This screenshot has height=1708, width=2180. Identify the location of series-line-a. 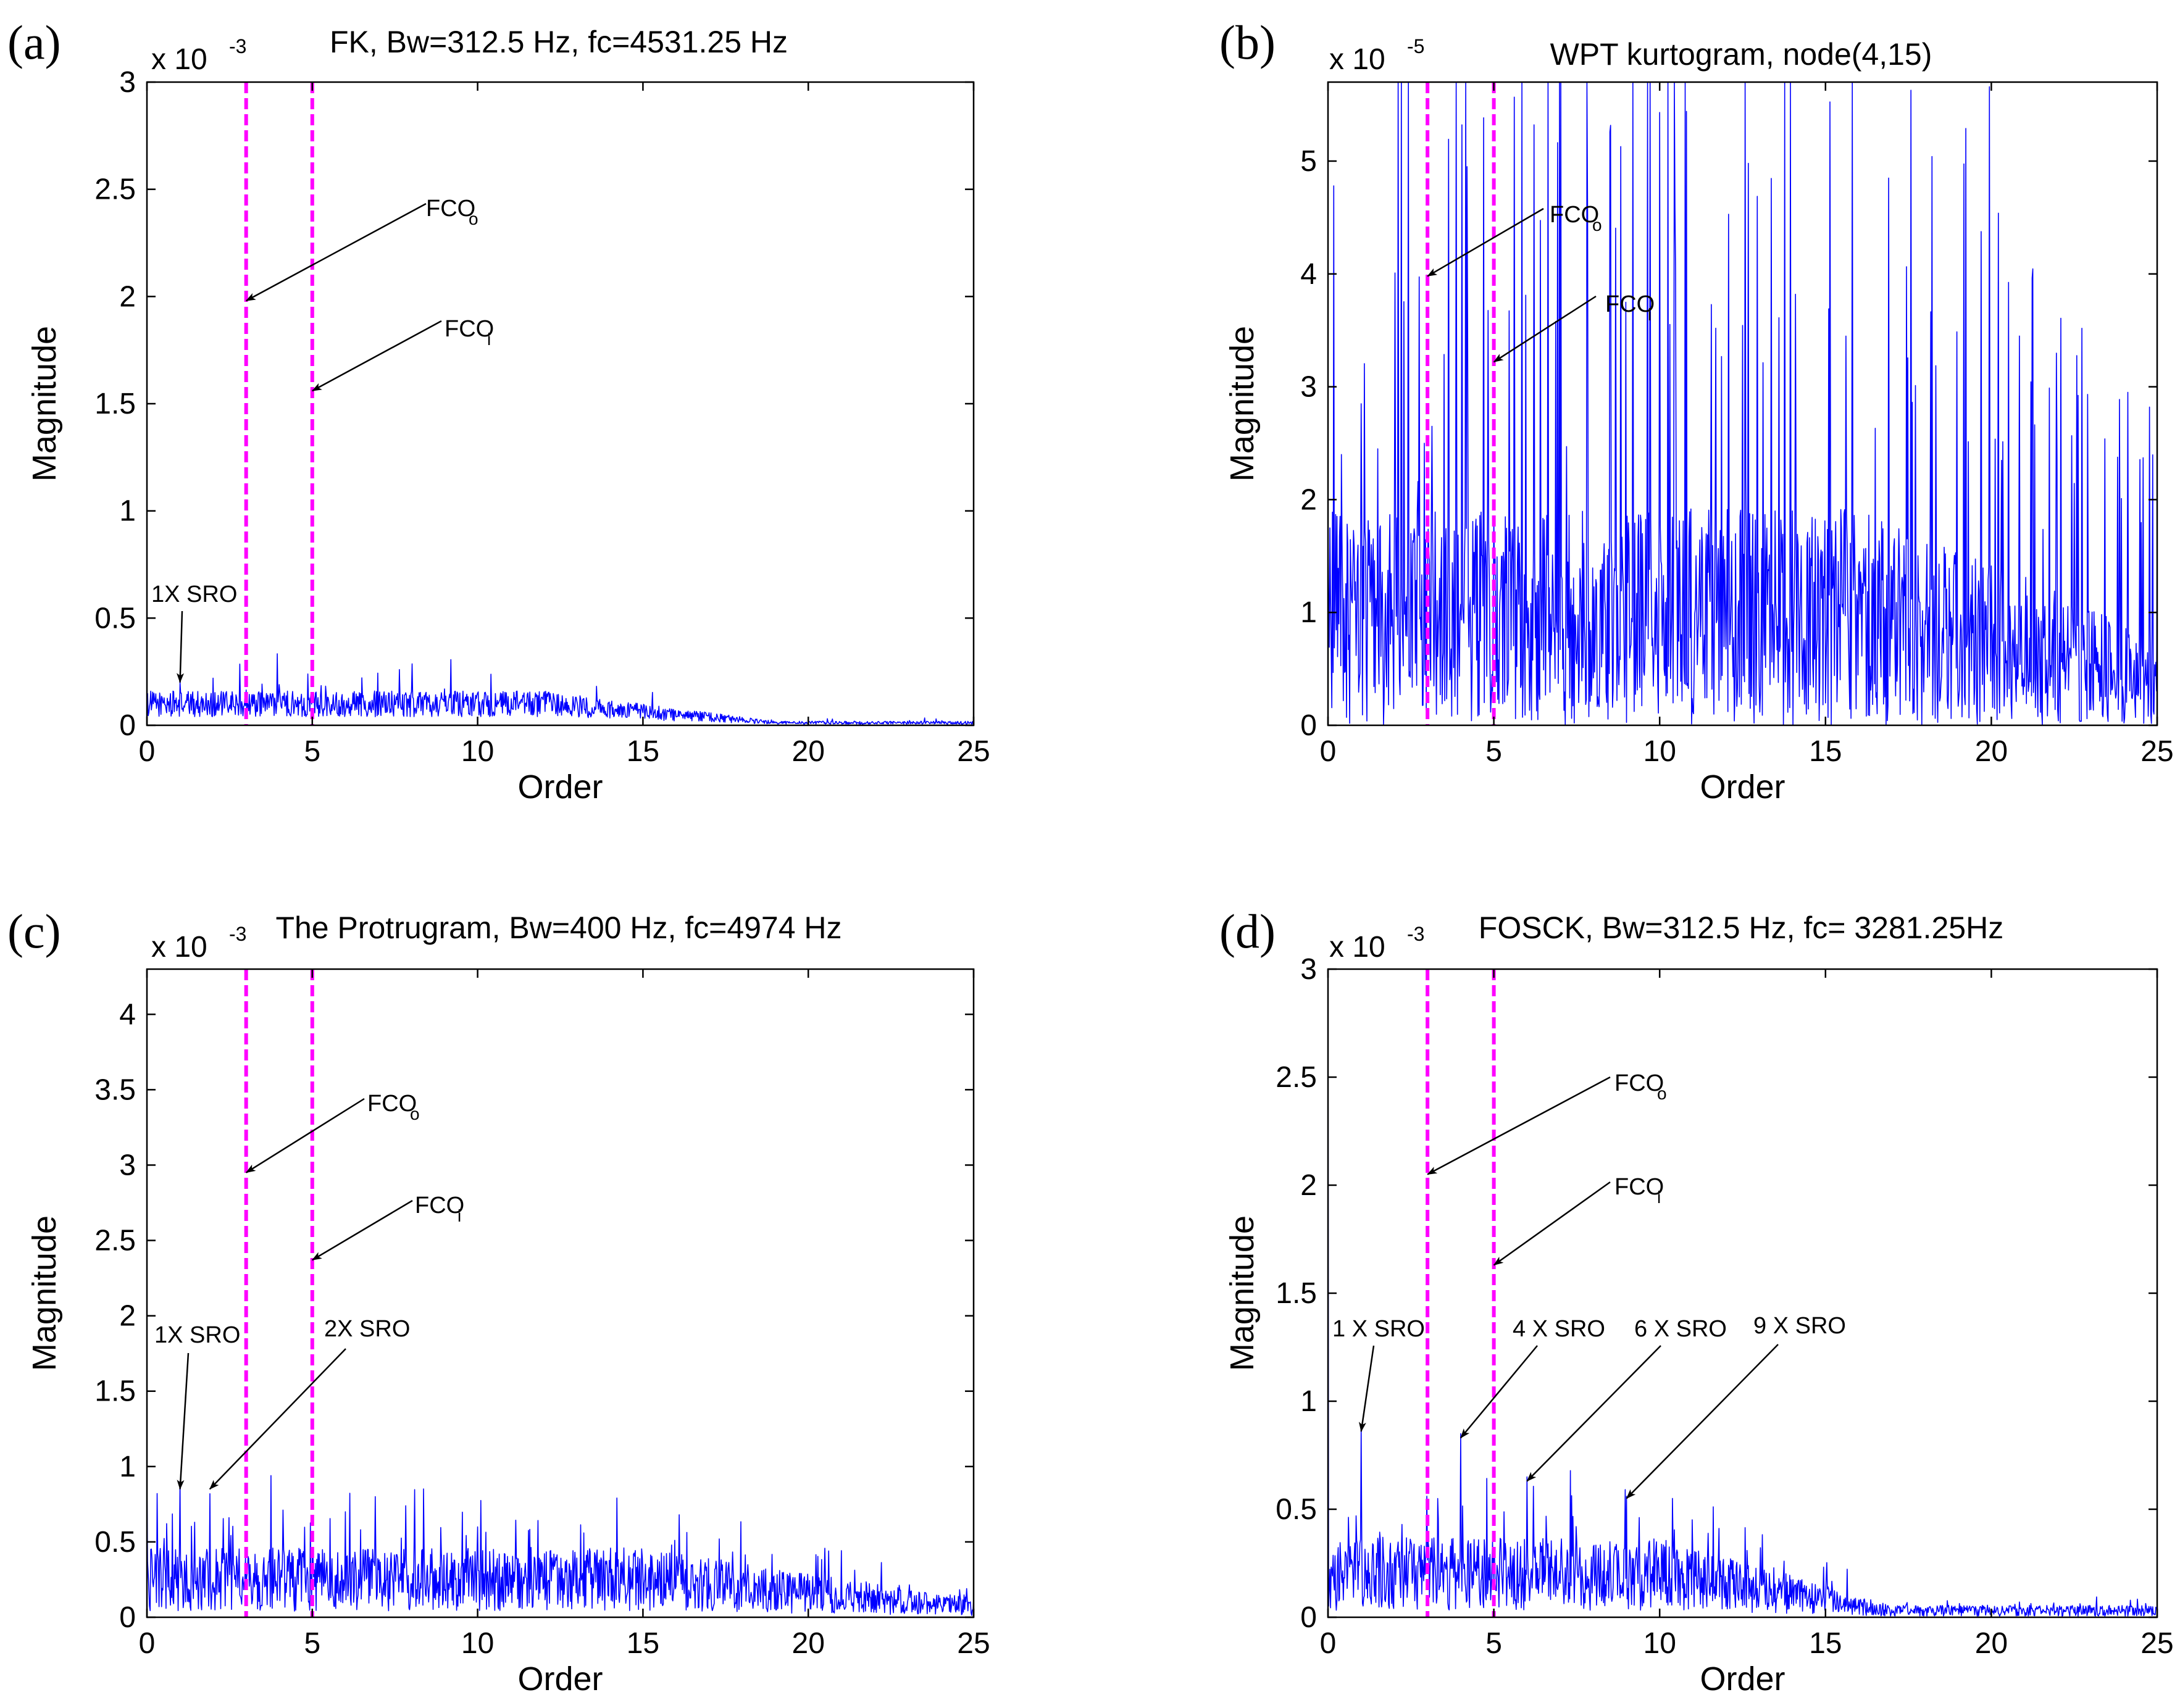
(560, 689).